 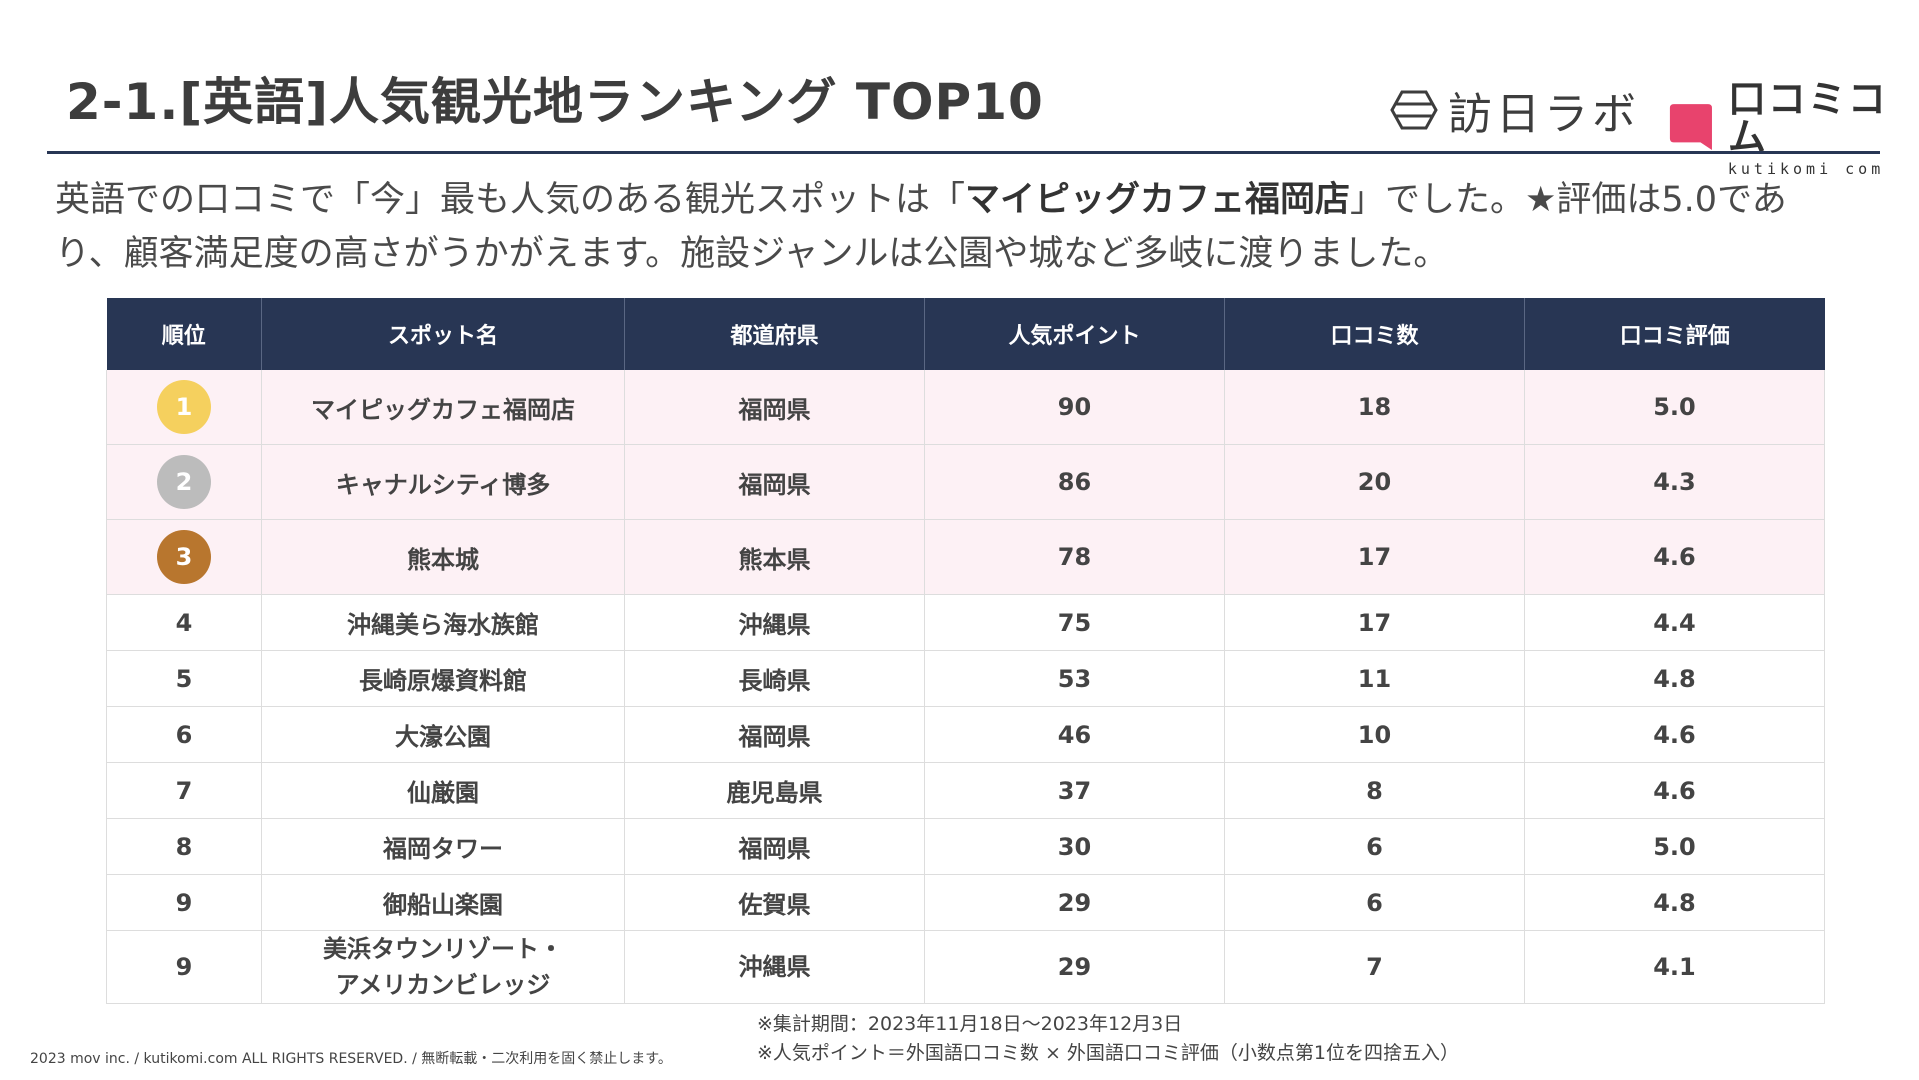 I want to click on table-header-row: 順位 スポット名 都道府県 人気ポイント 口コミ数 口コミ評価, so click(x=965, y=334).